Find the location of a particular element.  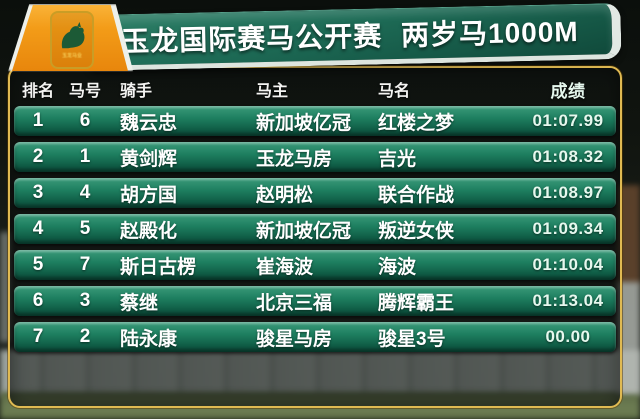

table-row: 4 5 赵殿化 新加坡亿冠 叛逆女侠 01:09.34 is located at coordinates (315, 229).